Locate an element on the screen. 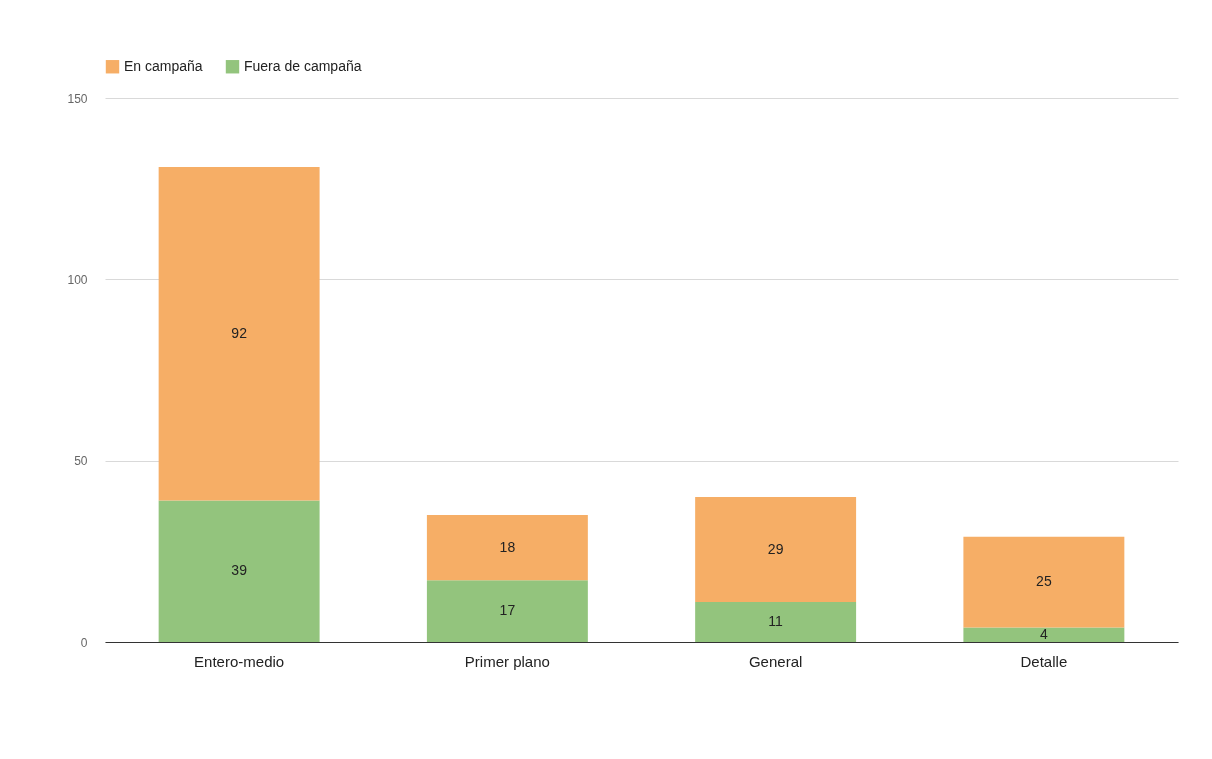 This screenshot has height=759, width=1212. data-label: 25 is located at coordinates (1044, 581).